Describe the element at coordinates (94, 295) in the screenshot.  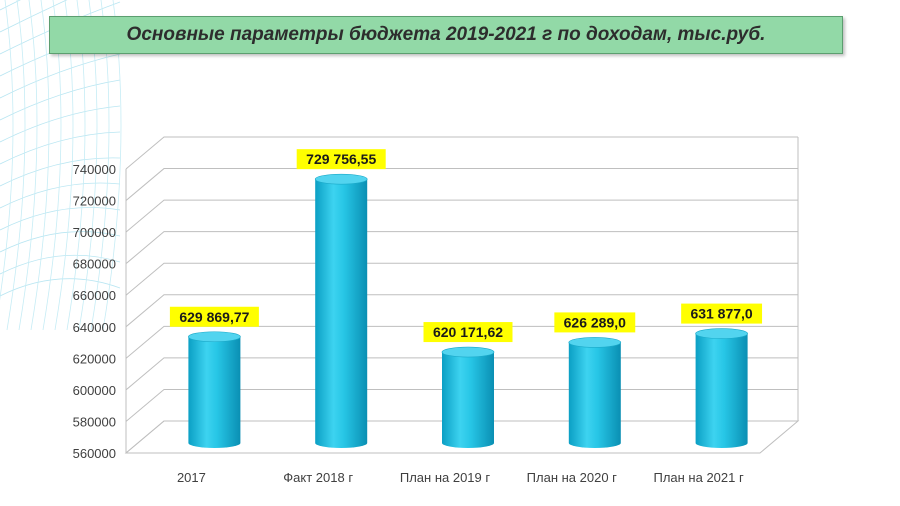
I see `y-tick-label: 660000` at that location.